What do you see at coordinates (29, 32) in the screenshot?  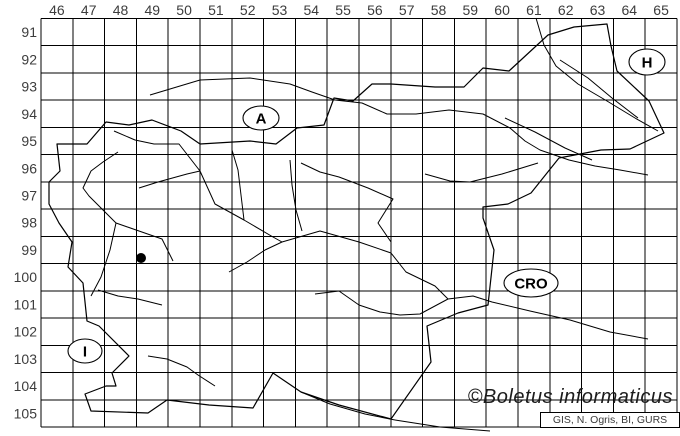 I see `row-label: 91` at bounding box center [29, 32].